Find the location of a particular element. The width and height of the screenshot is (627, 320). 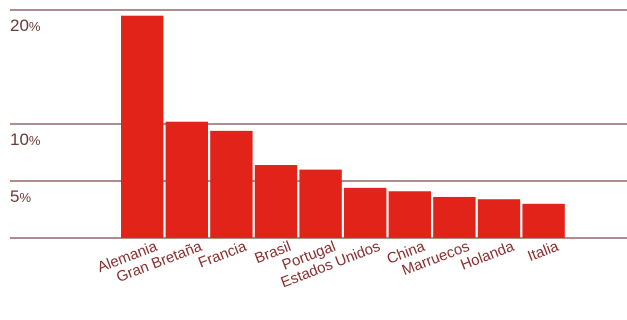

y-tick-label: 10% is located at coordinates (25, 139).